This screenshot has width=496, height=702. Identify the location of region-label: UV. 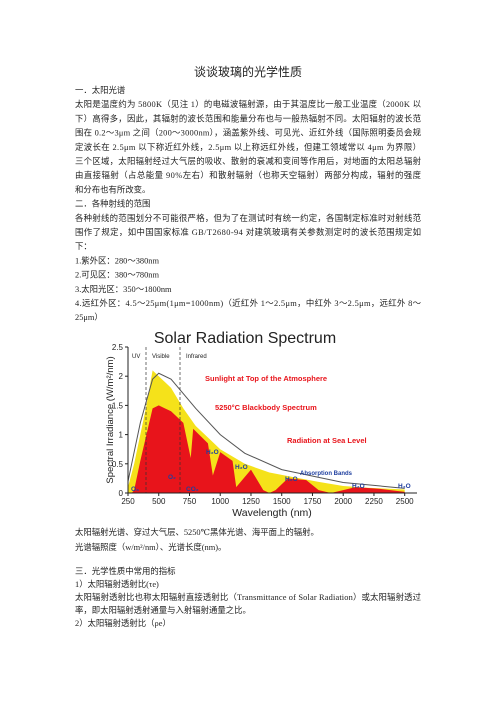
(136, 357).